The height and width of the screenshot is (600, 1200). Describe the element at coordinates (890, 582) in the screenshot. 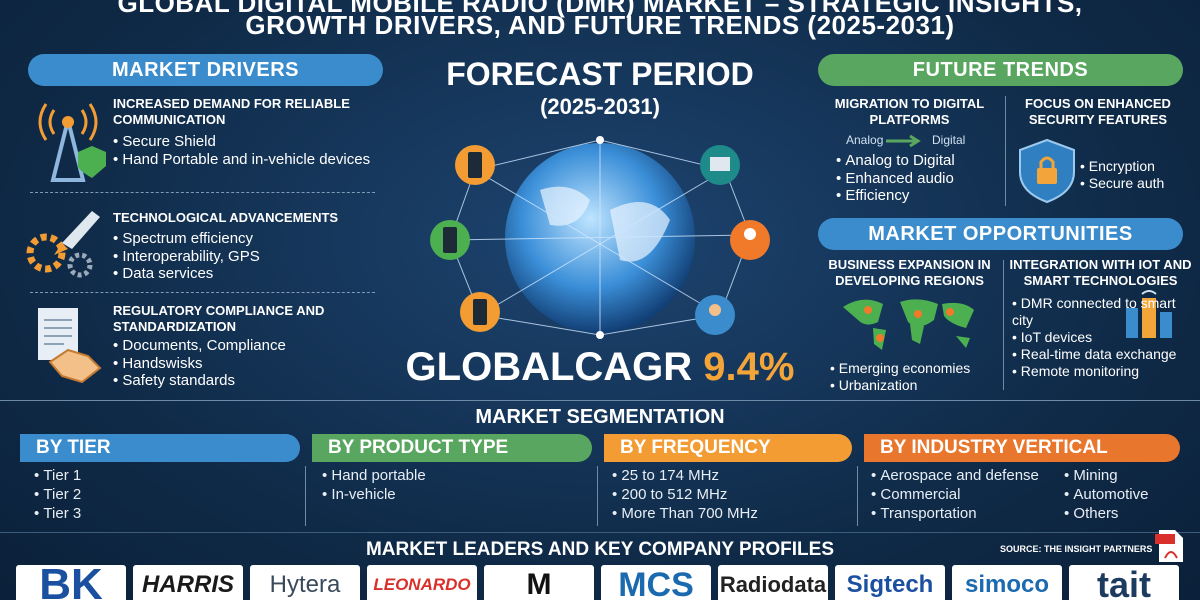

I see `company-logo: Sigtech` at that location.